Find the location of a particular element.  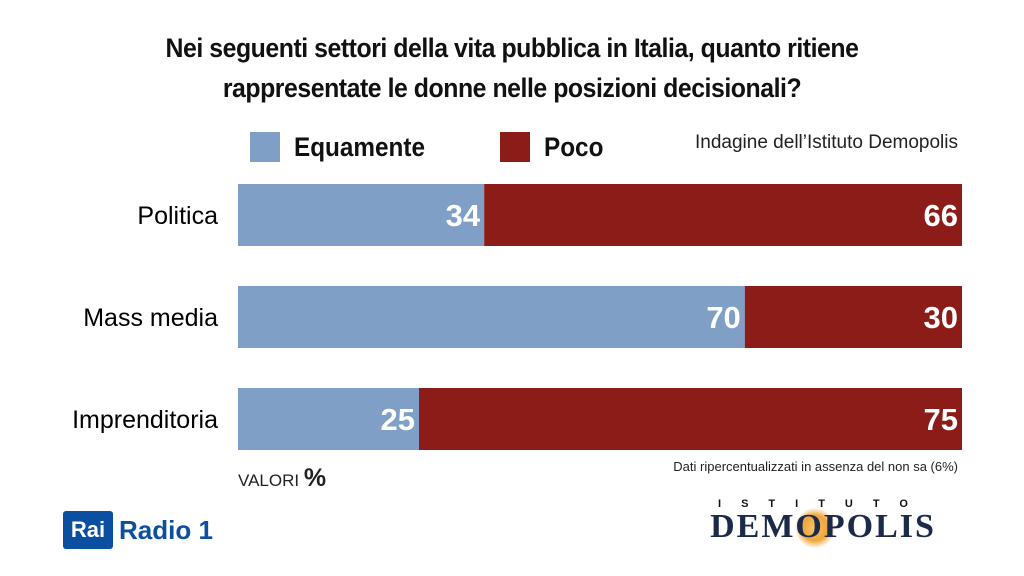

bar-poco-imprenditoria is located at coordinates (690, 419).